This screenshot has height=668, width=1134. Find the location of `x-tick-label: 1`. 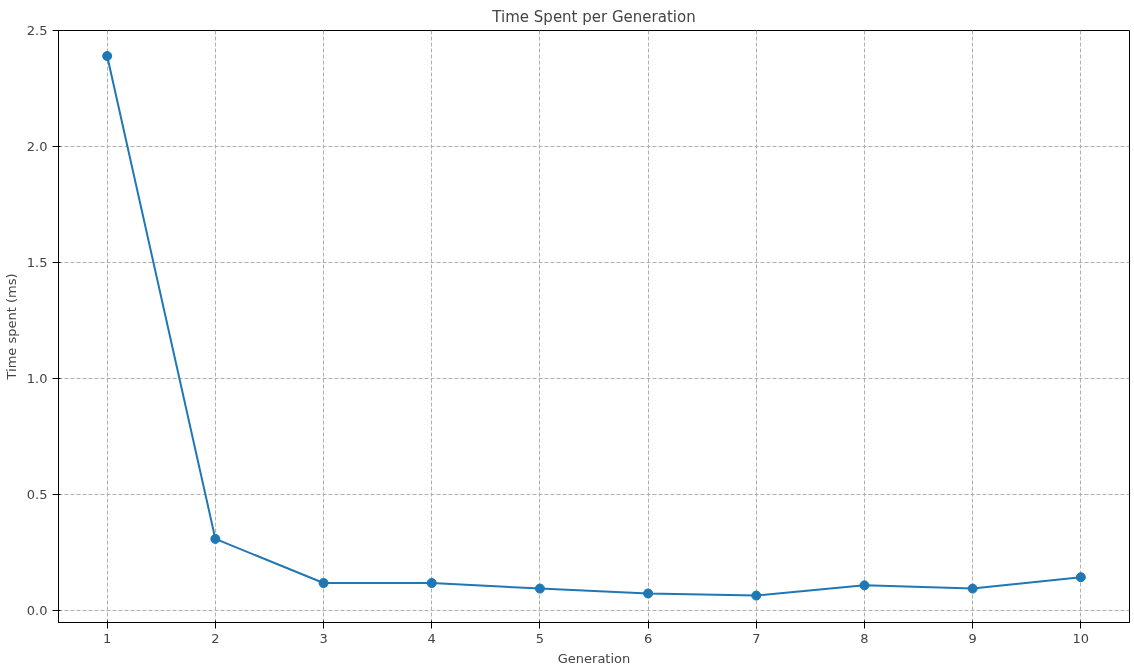

x-tick-label: 1 is located at coordinates (107, 638).